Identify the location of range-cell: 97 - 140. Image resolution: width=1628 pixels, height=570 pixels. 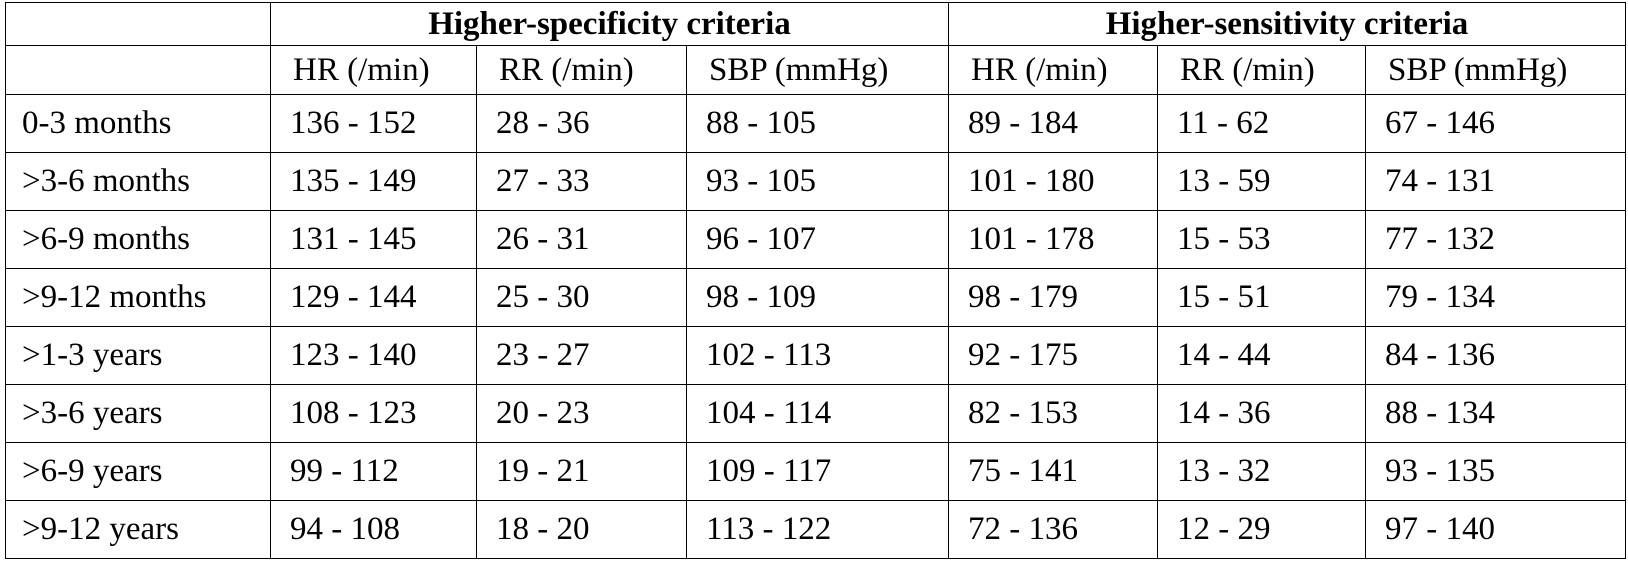
(1495, 529).